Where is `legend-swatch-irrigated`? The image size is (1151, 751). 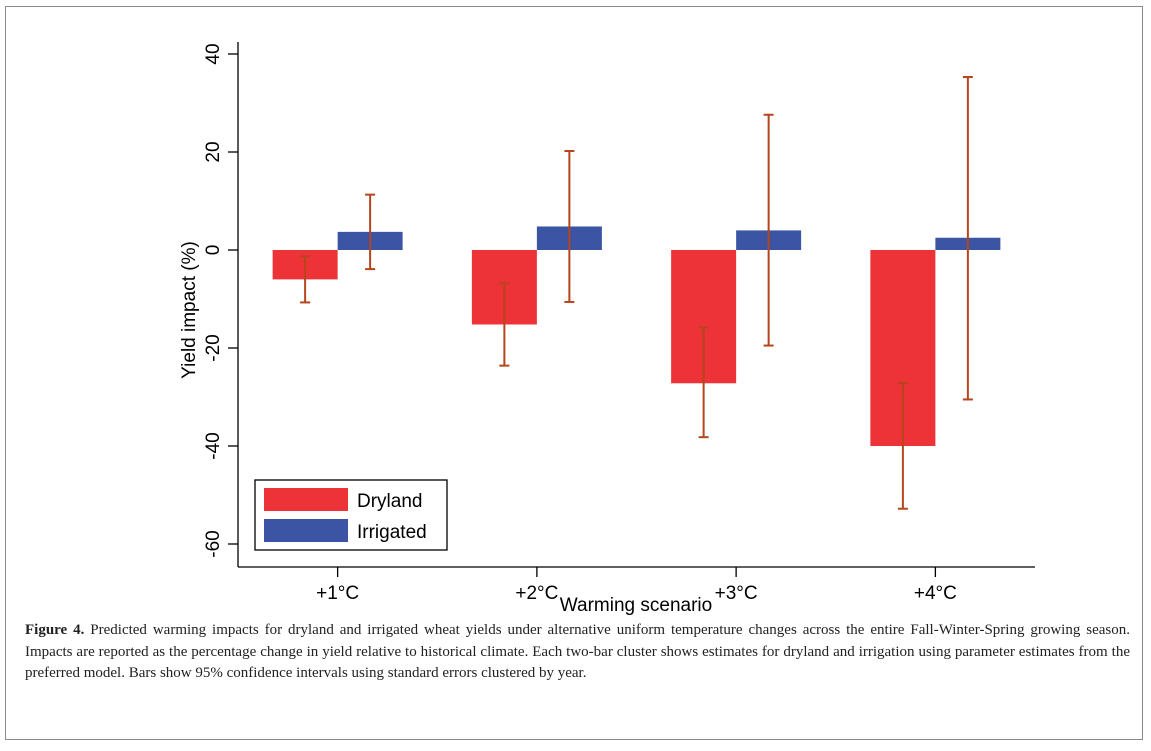
legend-swatch-irrigated is located at coordinates (306, 530).